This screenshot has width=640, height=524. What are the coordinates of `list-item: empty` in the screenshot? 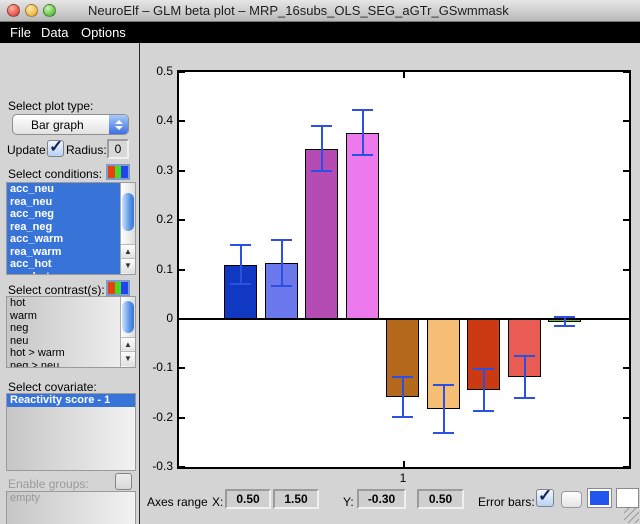 It's located at (25, 498).